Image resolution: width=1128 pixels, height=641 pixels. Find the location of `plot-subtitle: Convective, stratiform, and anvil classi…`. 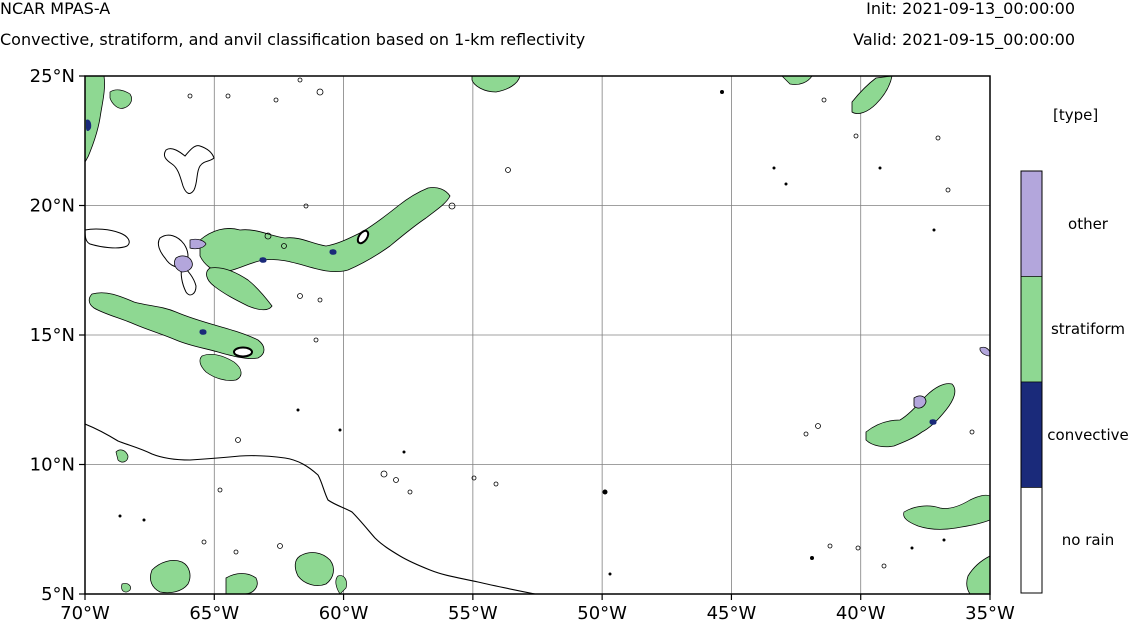

plot-subtitle: Convective, stratiform, and anvil classi… is located at coordinates (293, 39).